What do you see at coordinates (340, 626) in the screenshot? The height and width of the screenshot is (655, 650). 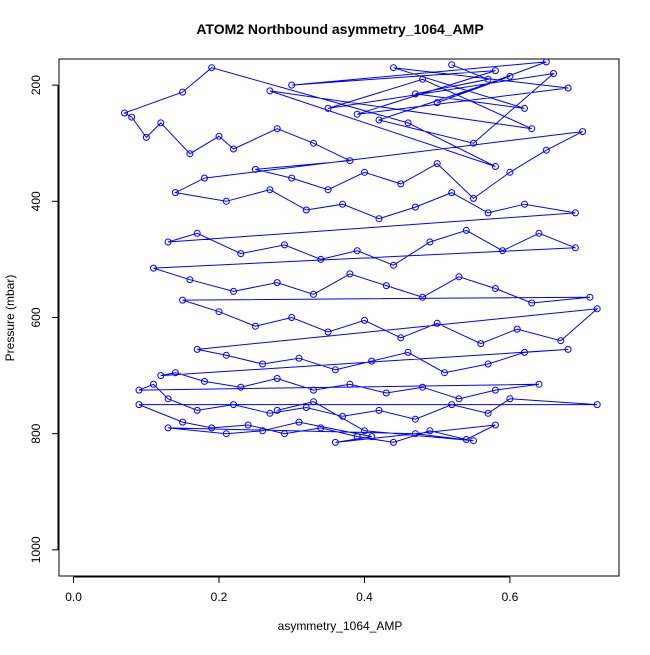 I see `x-axis-label: asymmetry_1064_AMP` at bounding box center [340, 626].